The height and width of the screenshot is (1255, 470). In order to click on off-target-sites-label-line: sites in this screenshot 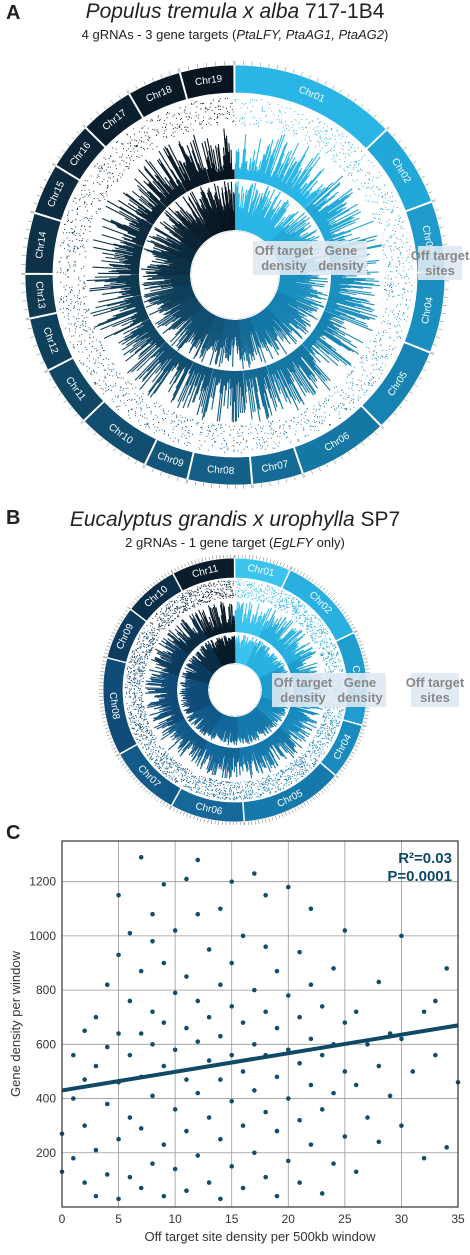, I will do `click(440, 270)`.